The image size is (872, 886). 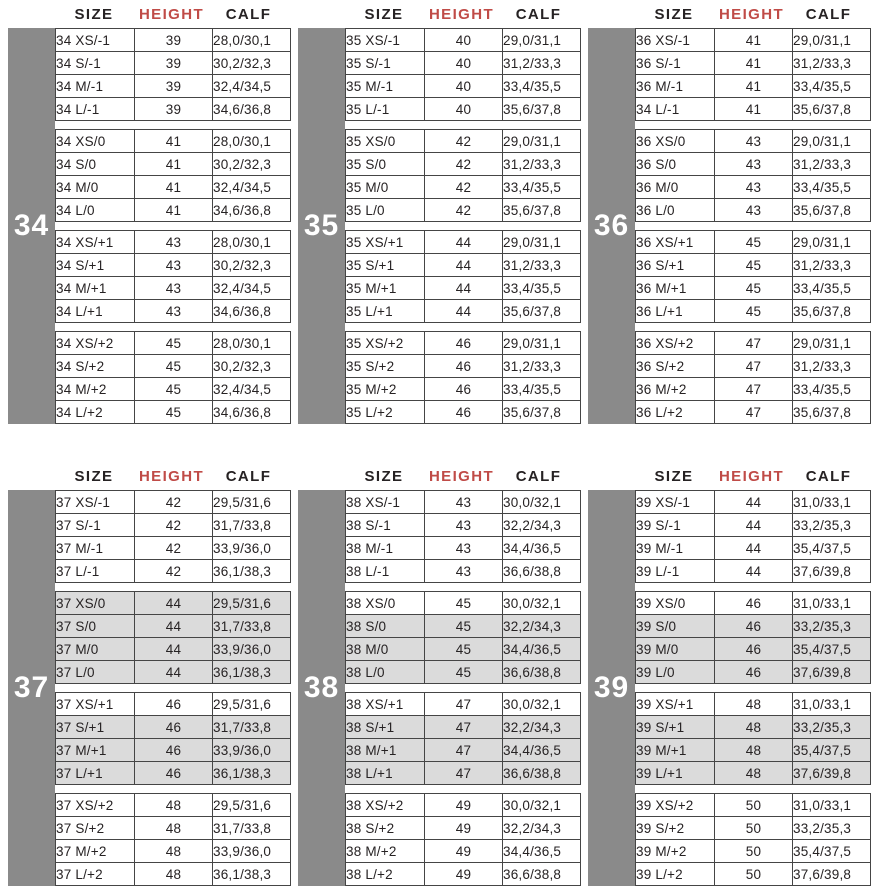 What do you see at coordinates (95, 603) in the screenshot?
I see `size-cell: 37 XS/0` at bounding box center [95, 603].